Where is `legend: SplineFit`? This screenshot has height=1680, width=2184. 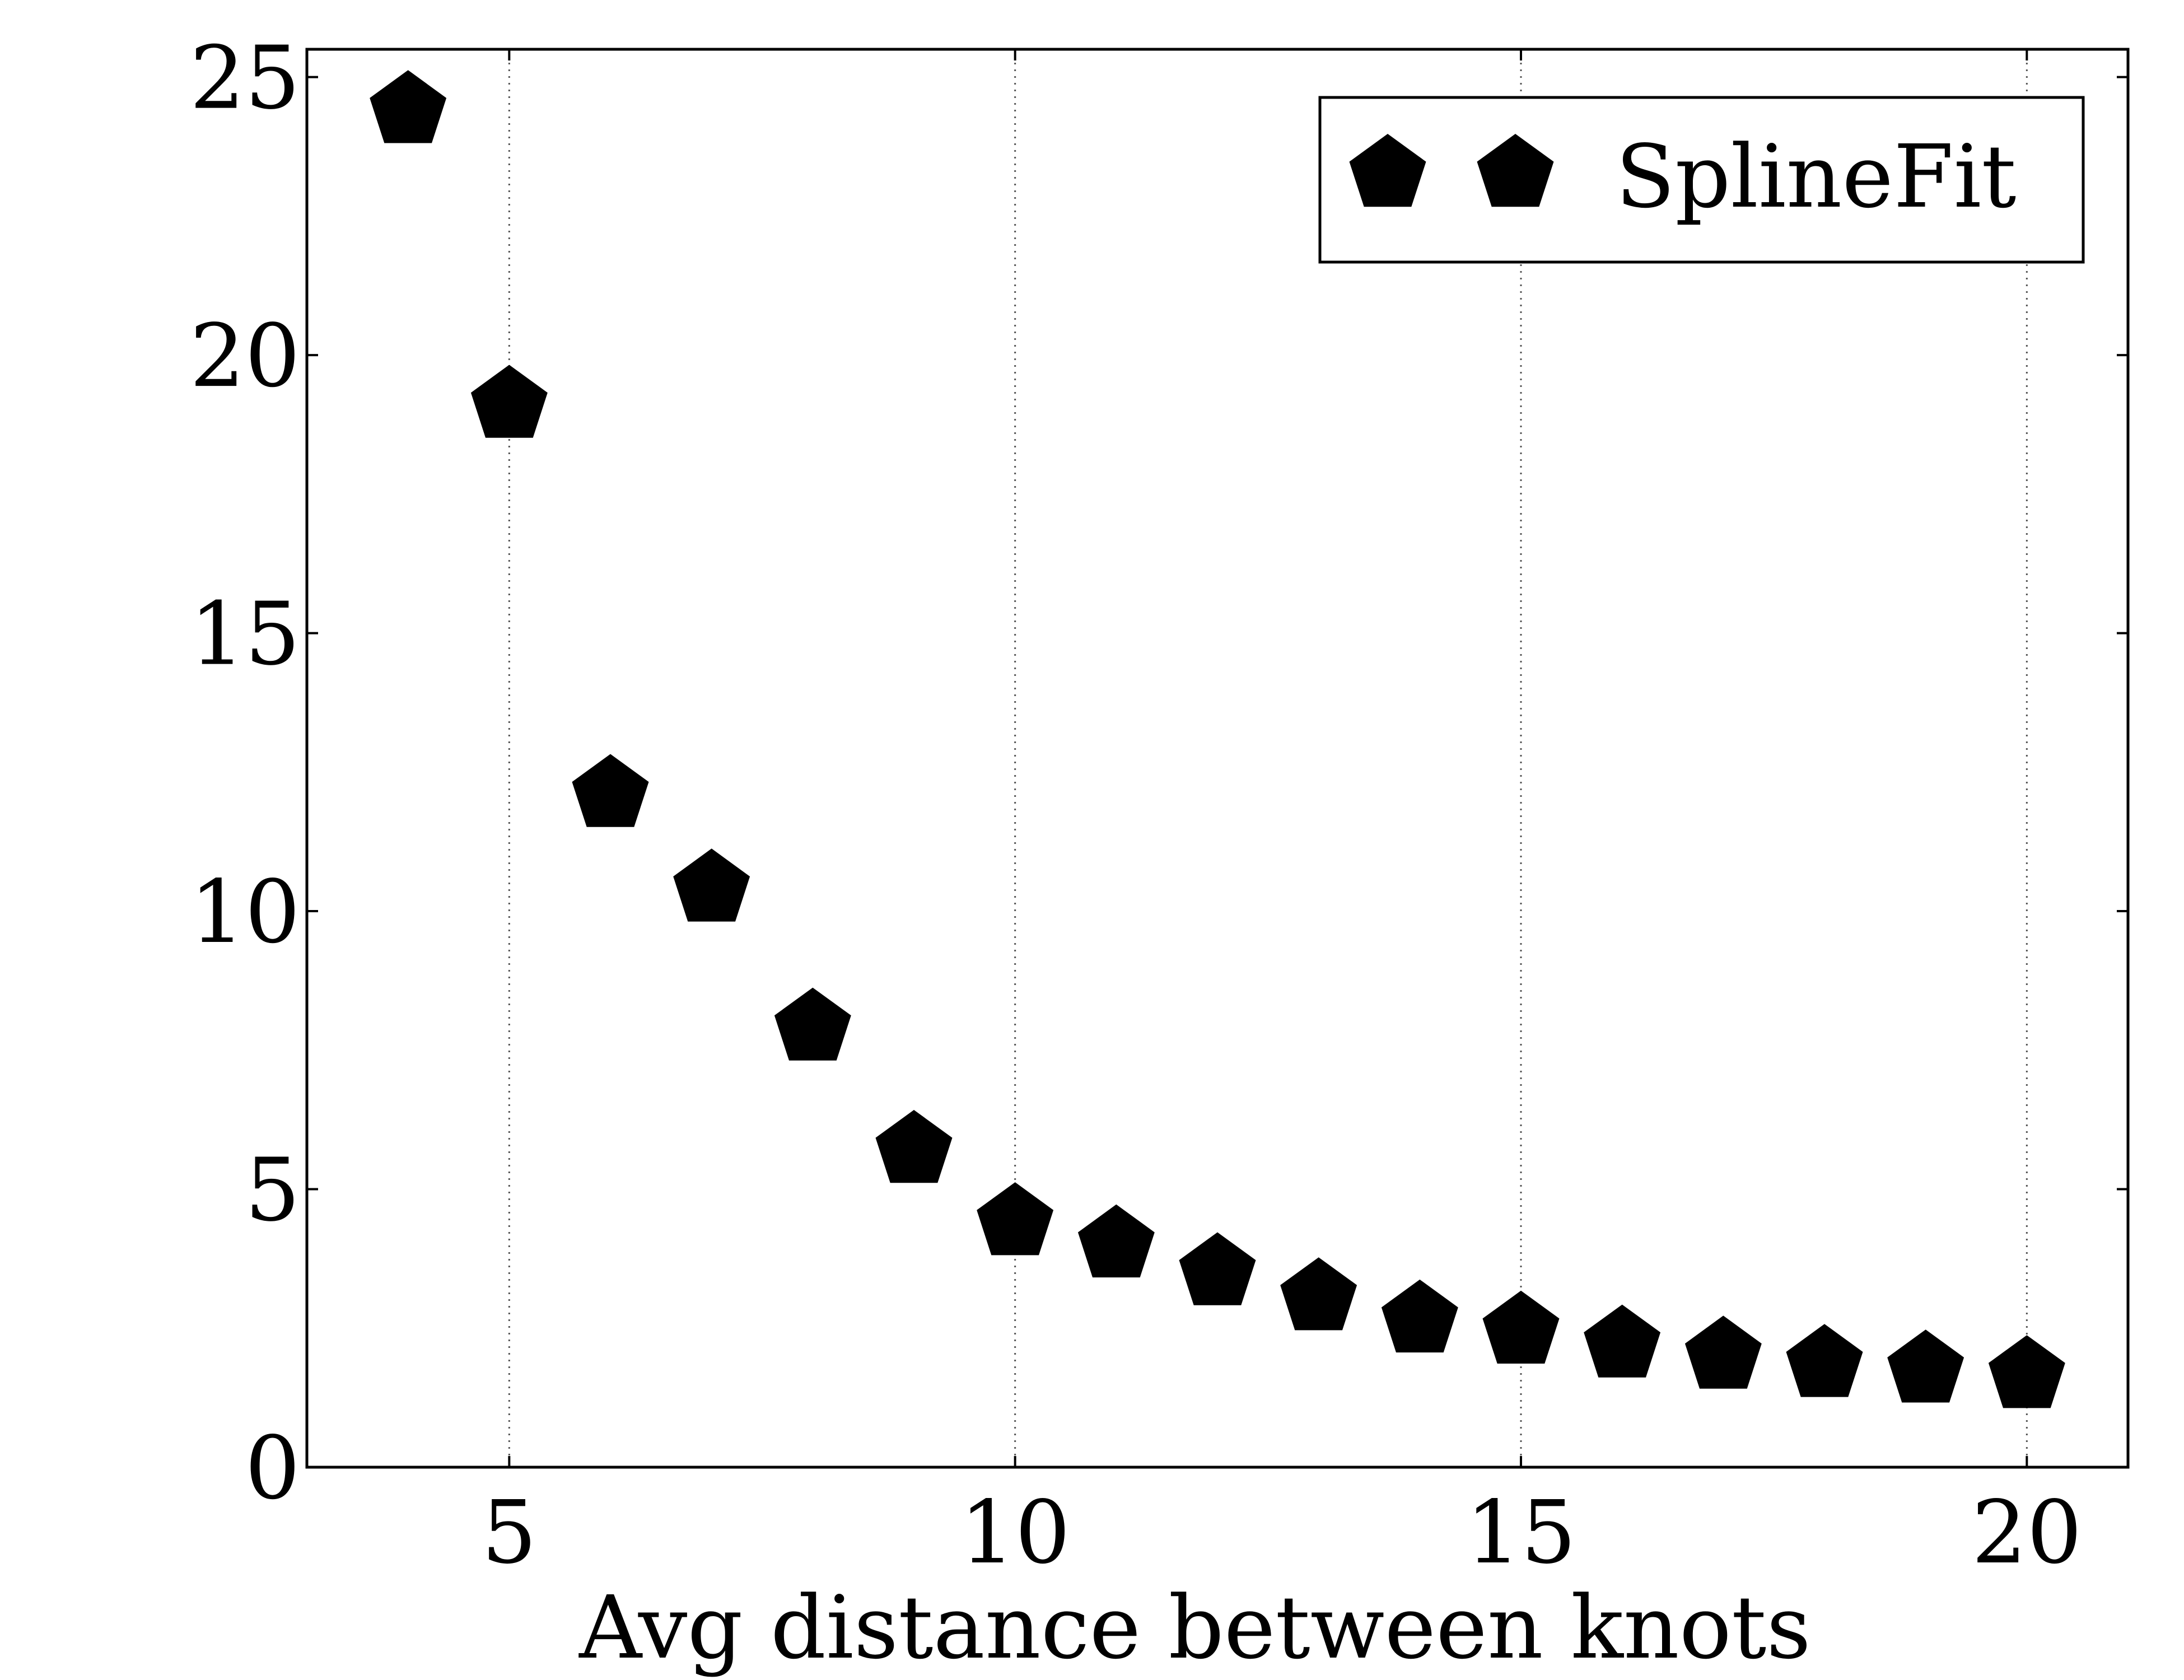
legend: SplineFit is located at coordinates (1702, 180).